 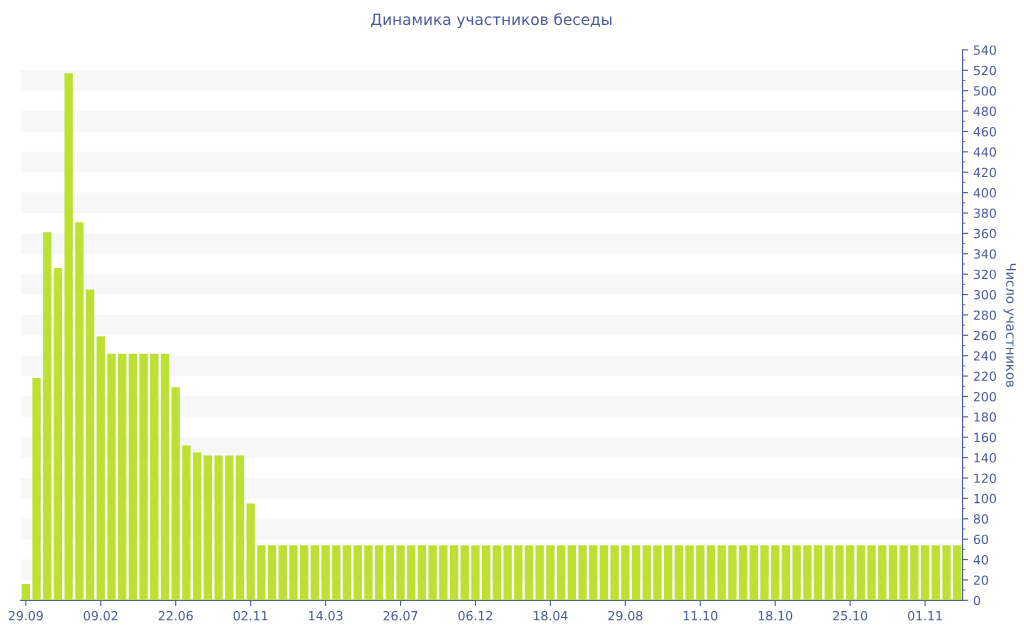 I want to click on y-tick-label: 480, so click(x=985, y=111).